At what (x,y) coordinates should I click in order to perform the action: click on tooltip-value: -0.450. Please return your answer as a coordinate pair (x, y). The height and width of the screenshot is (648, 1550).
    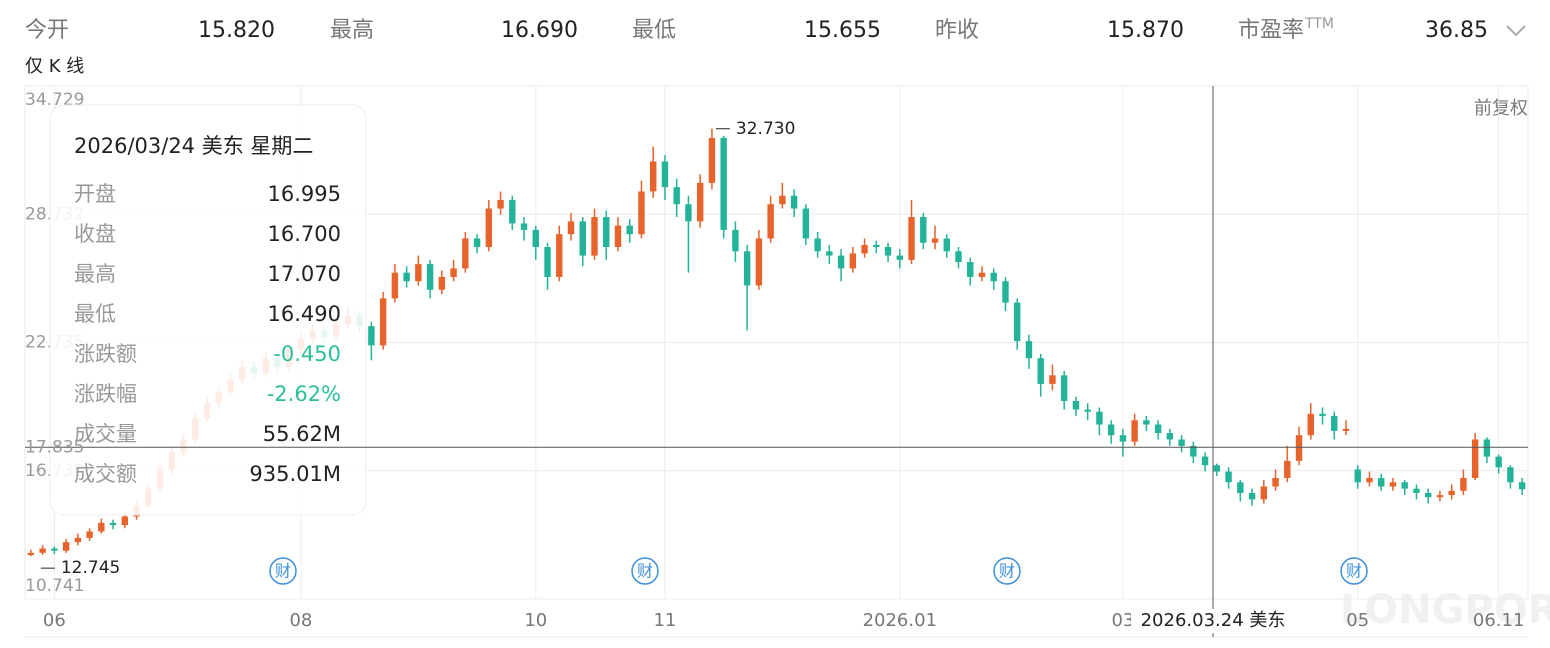
    Looking at the image, I should click on (307, 354).